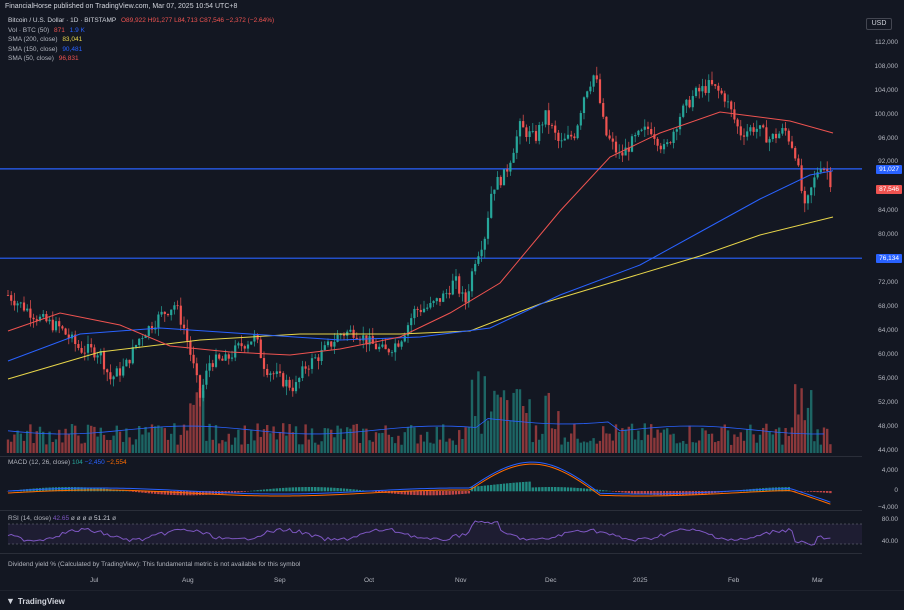  I want to click on sma50-row: SMA (50, close) 96,831, so click(141, 59).